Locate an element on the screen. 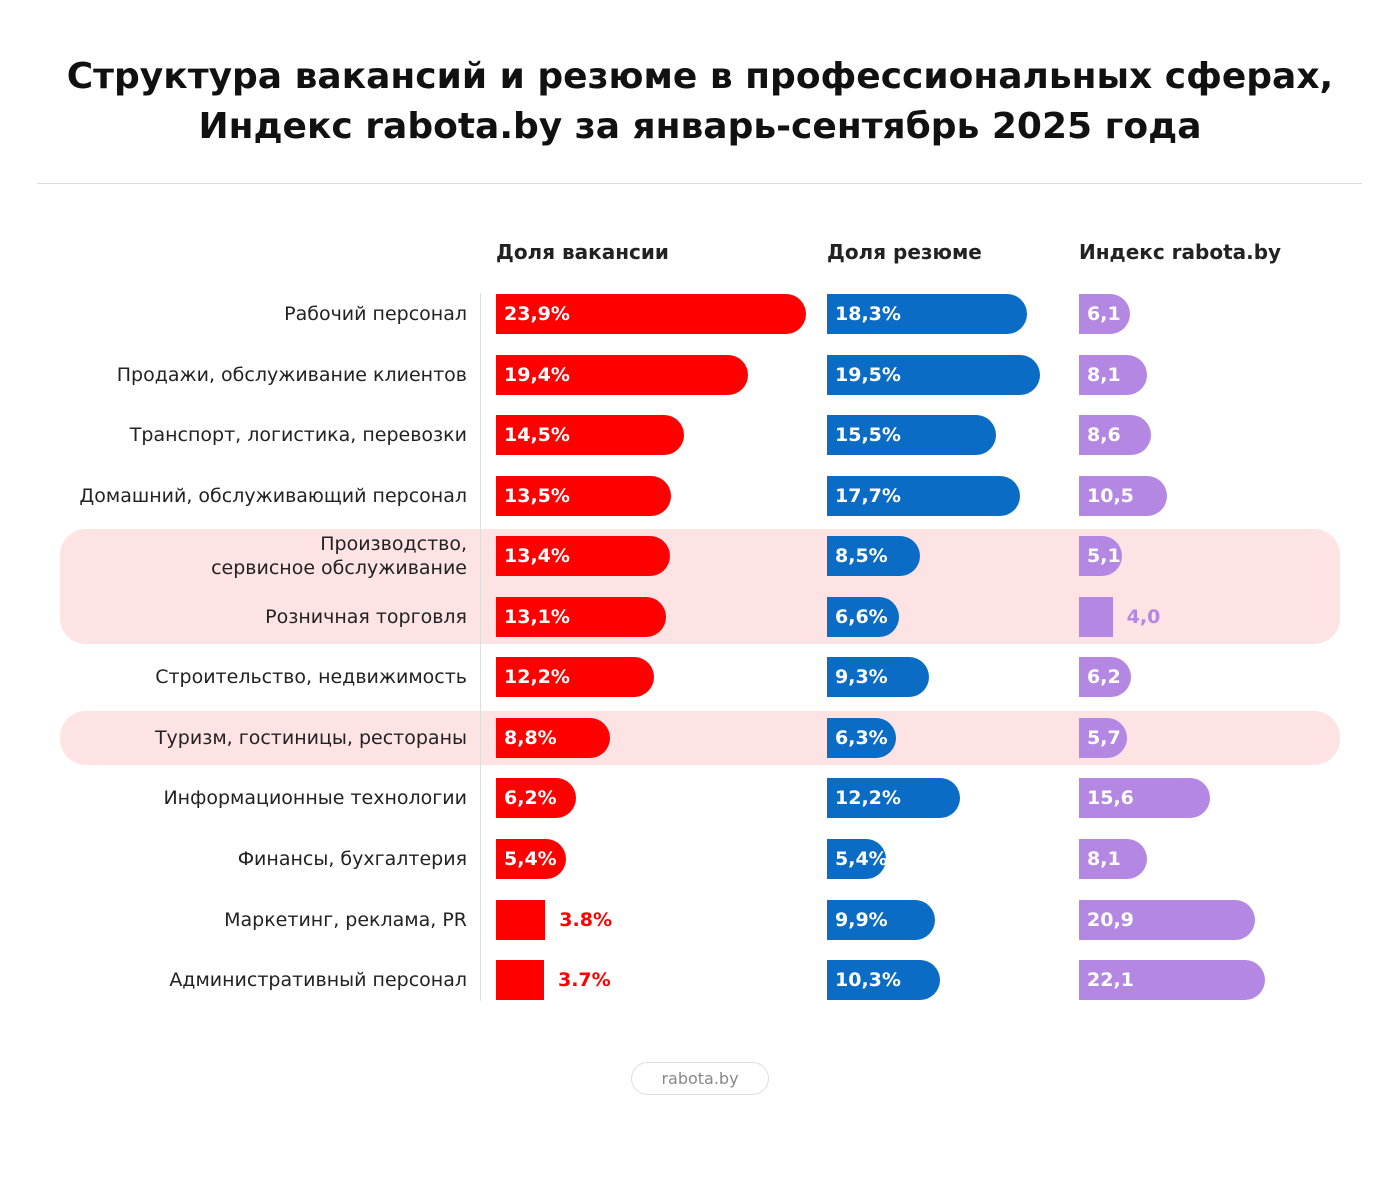  category-label: Розничная торговля is located at coordinates (366, 616).